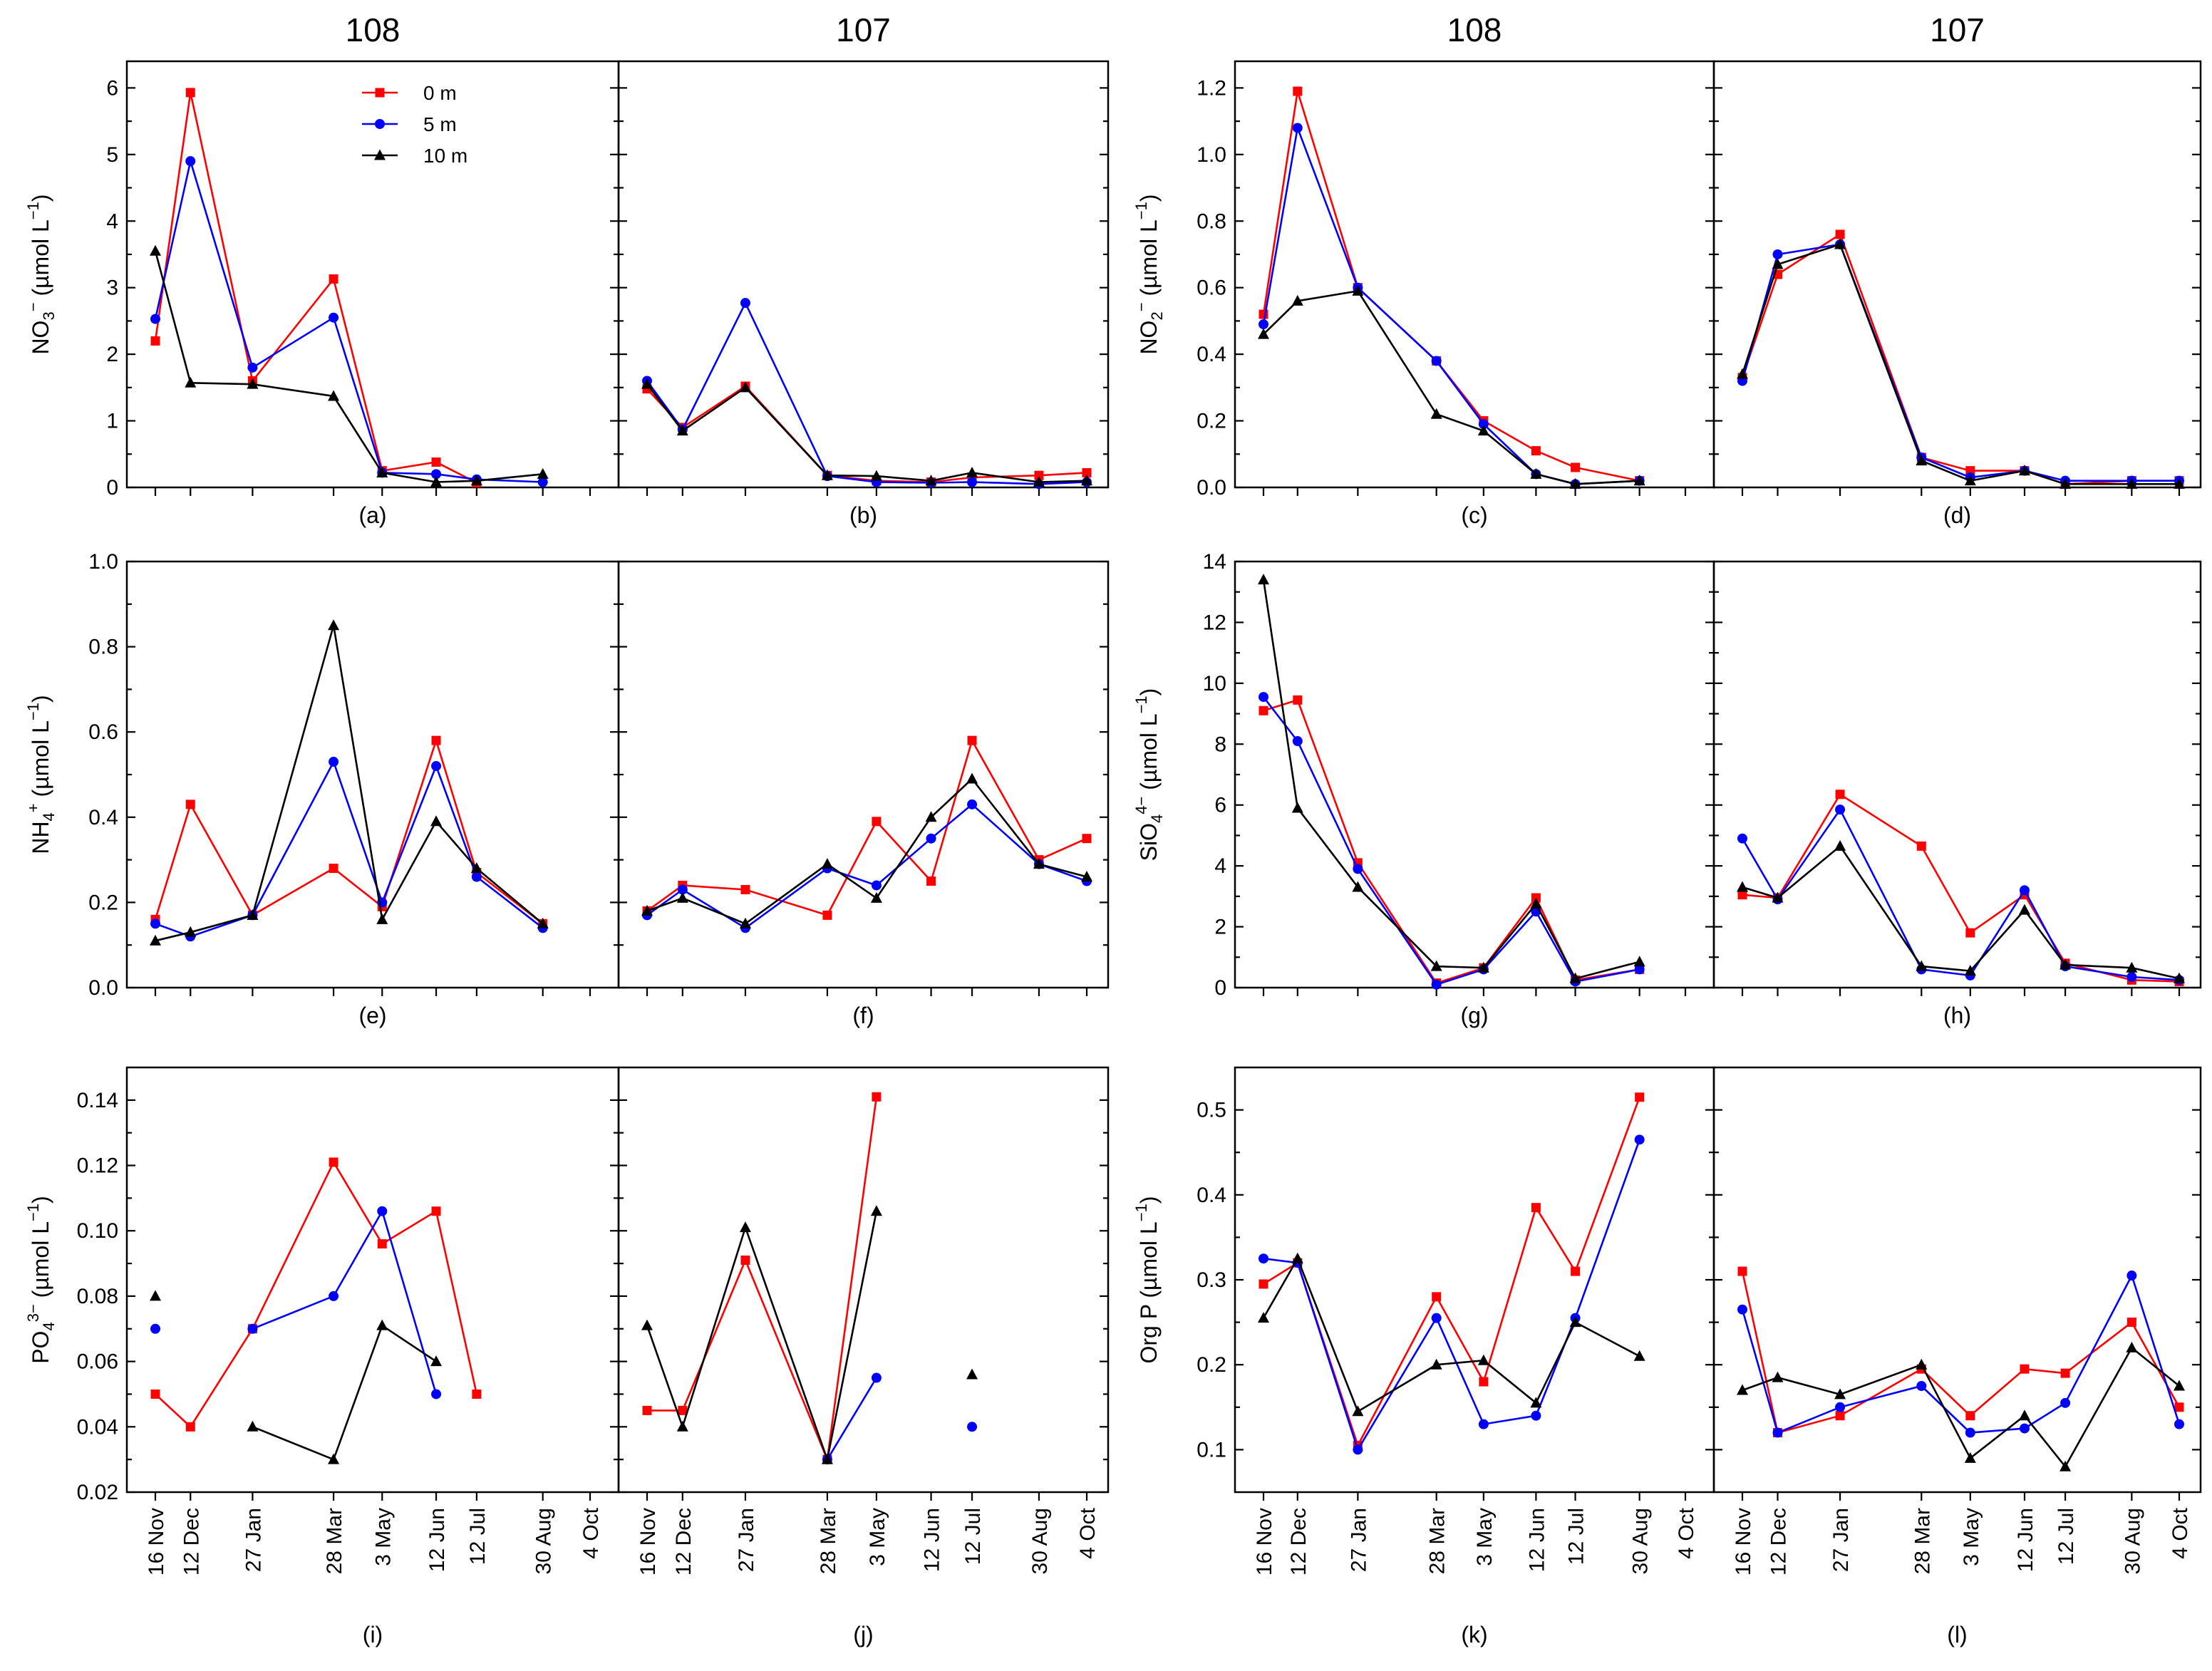  I want to click on y-tick-label: 0.0, so click(1211, 488).